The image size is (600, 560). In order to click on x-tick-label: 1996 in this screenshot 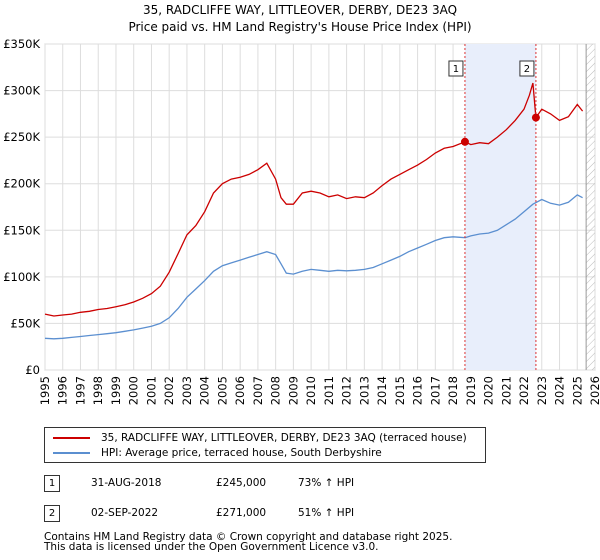, I will do `click(63, 390)`.